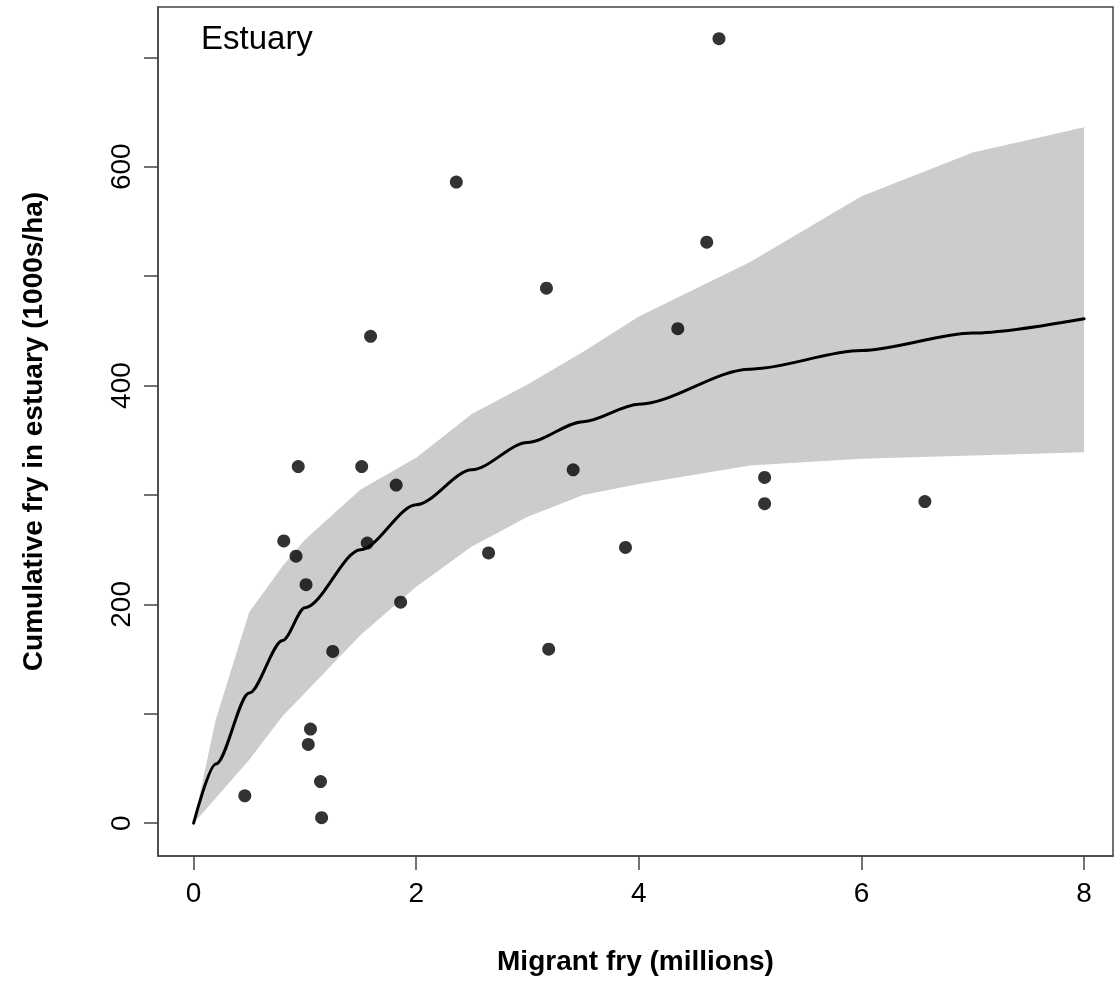 Image resolution: width=1115 pixels, height=995 pixels. Describe the element at coordinates (416, 892) in the screenshot. I see `x-tick-label: 2` at that location.